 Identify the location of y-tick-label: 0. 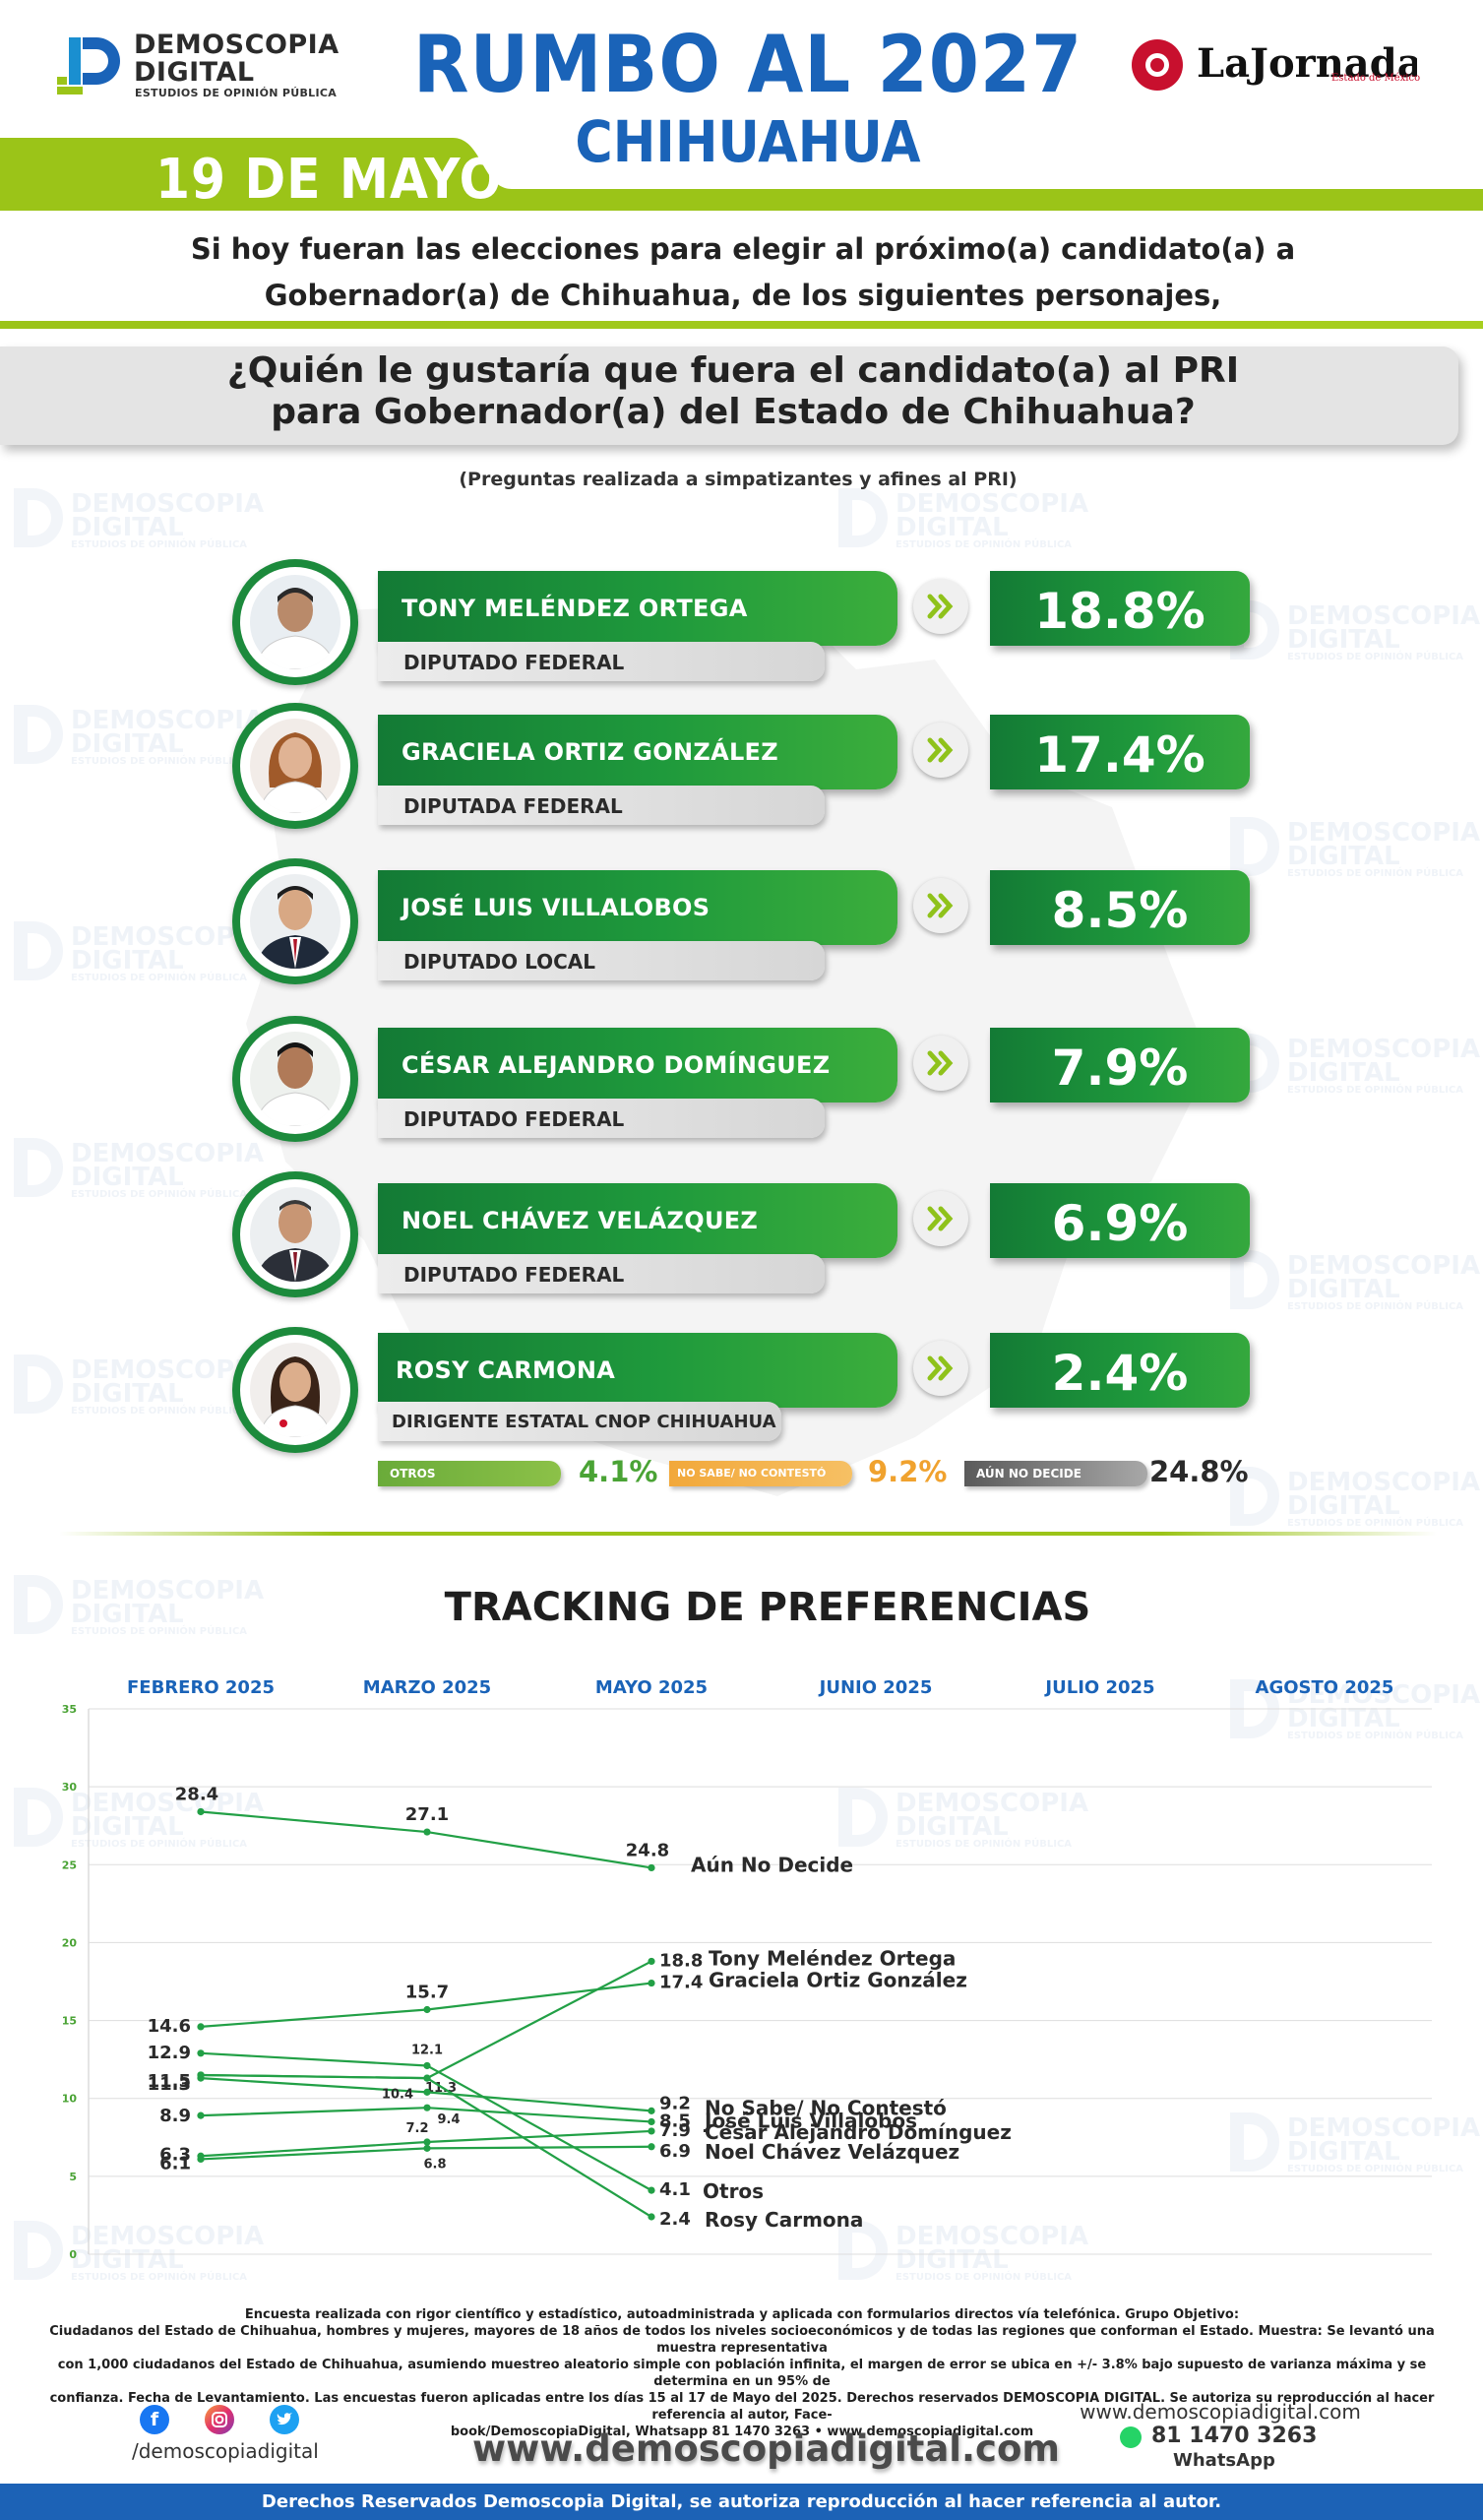
(73, 2254).